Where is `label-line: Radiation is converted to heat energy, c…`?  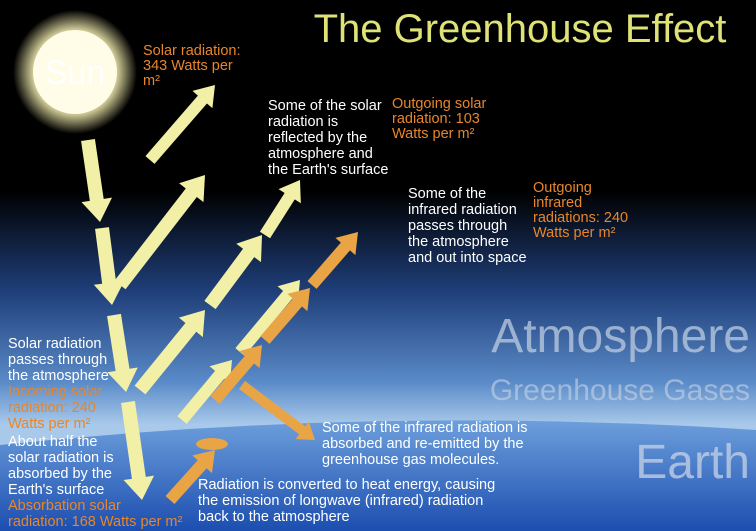
label-line: Radiation is converted to heat energy, c… is located at coordinates (346, 485).